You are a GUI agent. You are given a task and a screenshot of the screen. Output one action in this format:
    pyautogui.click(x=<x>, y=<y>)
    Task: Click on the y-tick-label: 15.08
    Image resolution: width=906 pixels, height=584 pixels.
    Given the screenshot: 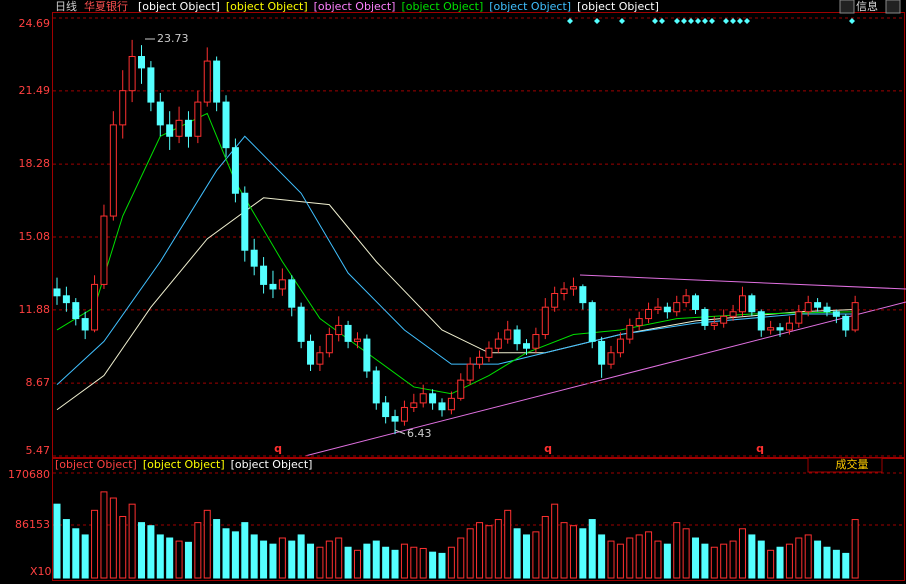 What is the action you would take?
    pyautogui.click(x=35, y=236)
    